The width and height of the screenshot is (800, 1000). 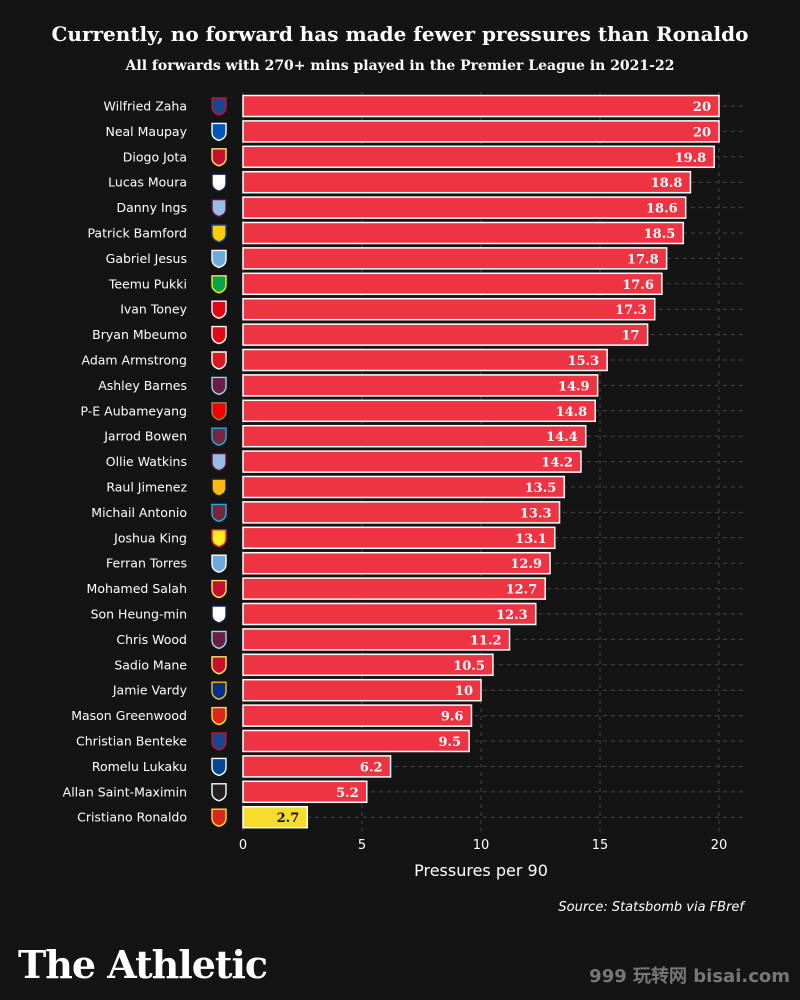 I want to click on data-label: 17, so click(x=631, y=336).